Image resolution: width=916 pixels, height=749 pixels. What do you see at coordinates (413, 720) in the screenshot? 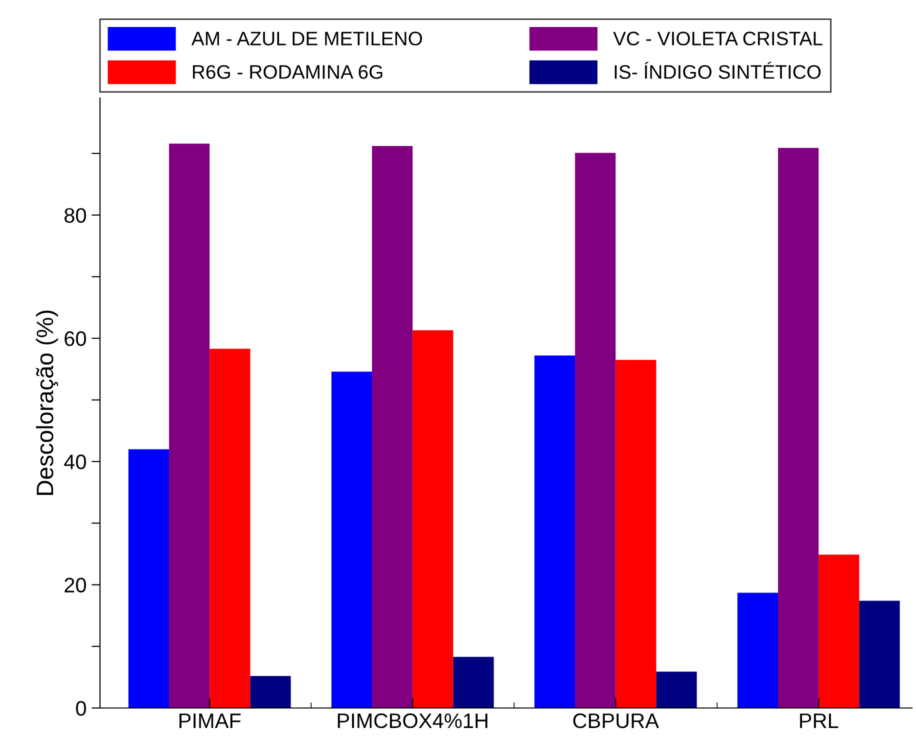
I see `x-tick-label: PIMCBOX4%1H` at bounding box center [413, 720].